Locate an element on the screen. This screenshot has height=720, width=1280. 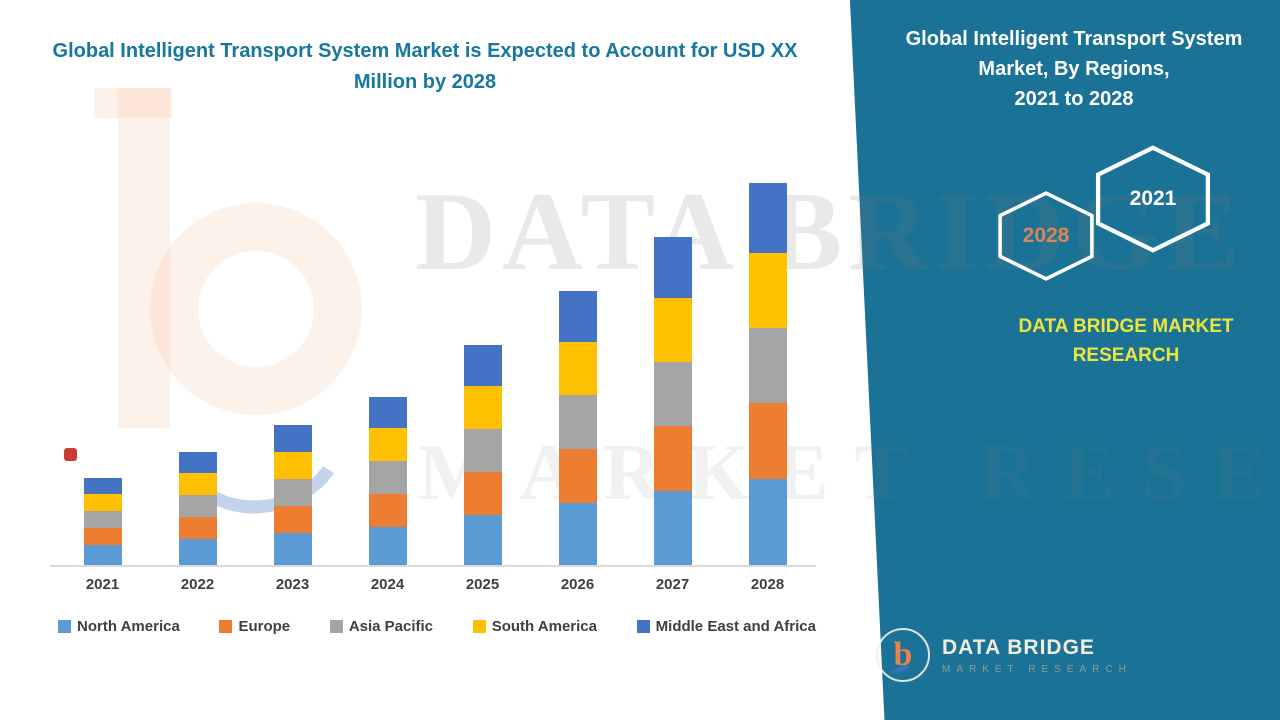
brand-text: DATA BRIDGE MARKET RESEARCH is located at coordinates (1126, 341).